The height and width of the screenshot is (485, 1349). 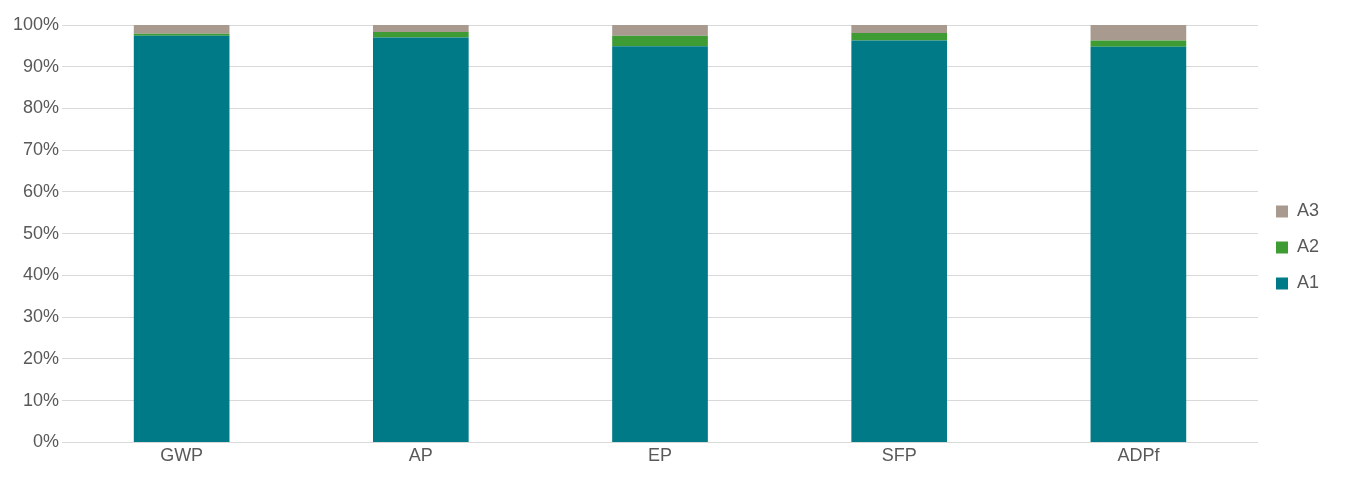 I want to click on y-tick-label: 50%, so click(x=41, y=232).